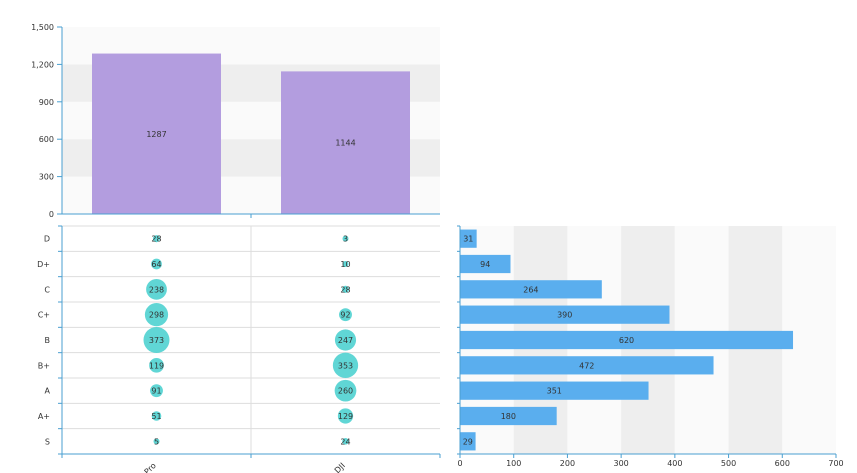 This screenshot has width=857, height=473. Describe the element at coordinates (44, 416) in the screenshot. I see `y-category-label: A+` at that location.